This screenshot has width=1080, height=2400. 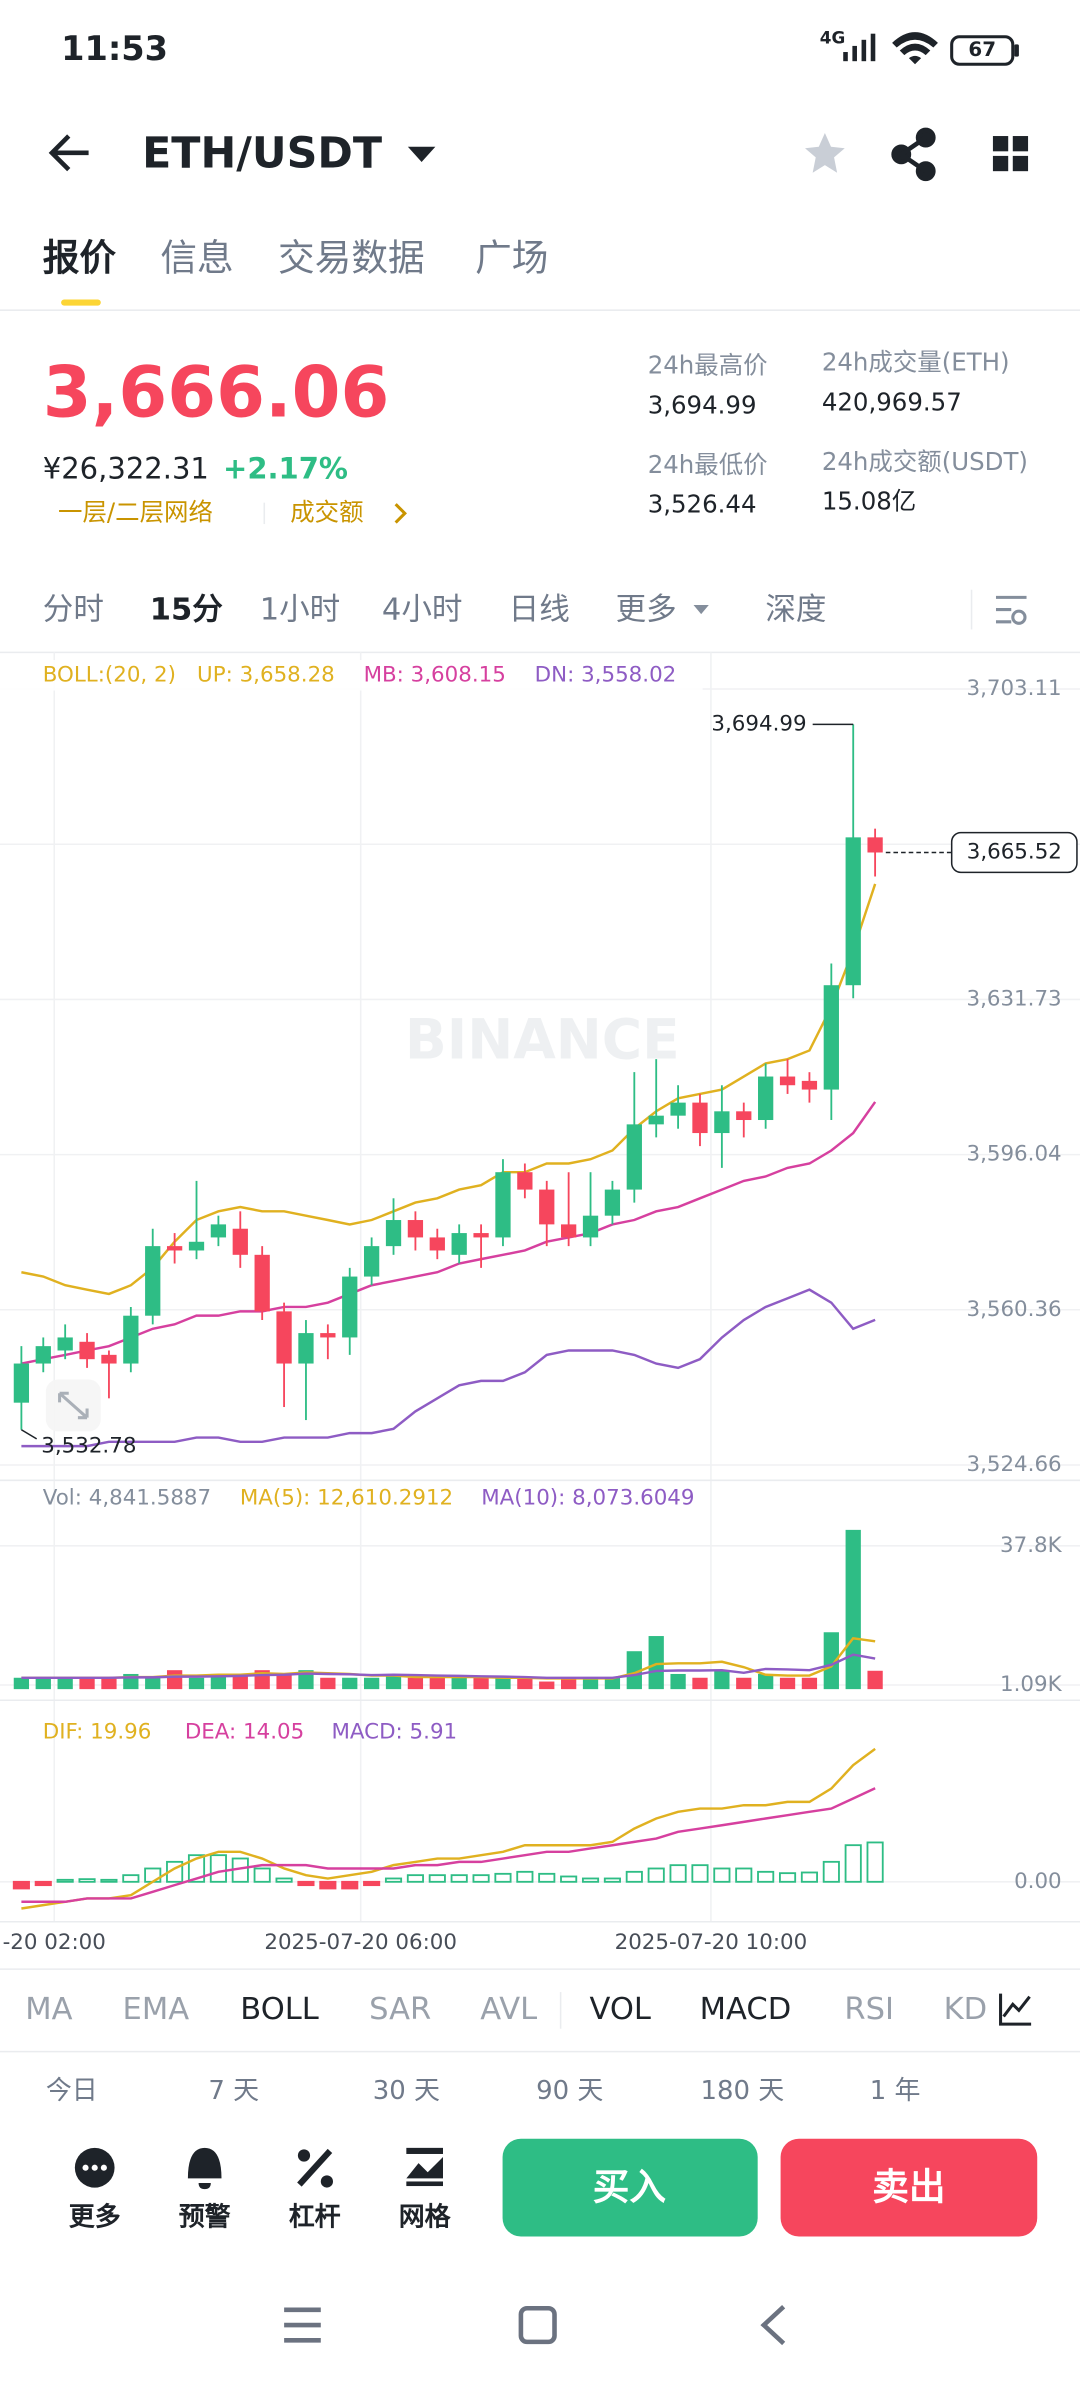 What do you see at coordinates (539, 610) in the screenshot?
I see `interval-tab: 日线` at bounding box center [539, 610].